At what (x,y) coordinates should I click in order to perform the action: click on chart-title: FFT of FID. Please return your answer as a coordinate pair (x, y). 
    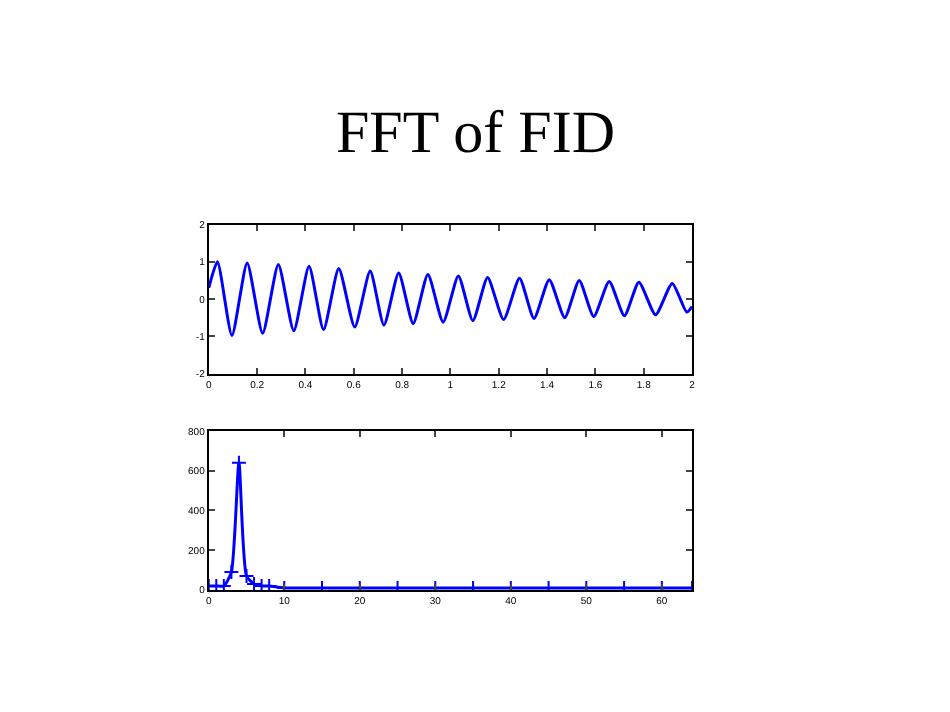
    Looking at the image, I should click on (475, 133).